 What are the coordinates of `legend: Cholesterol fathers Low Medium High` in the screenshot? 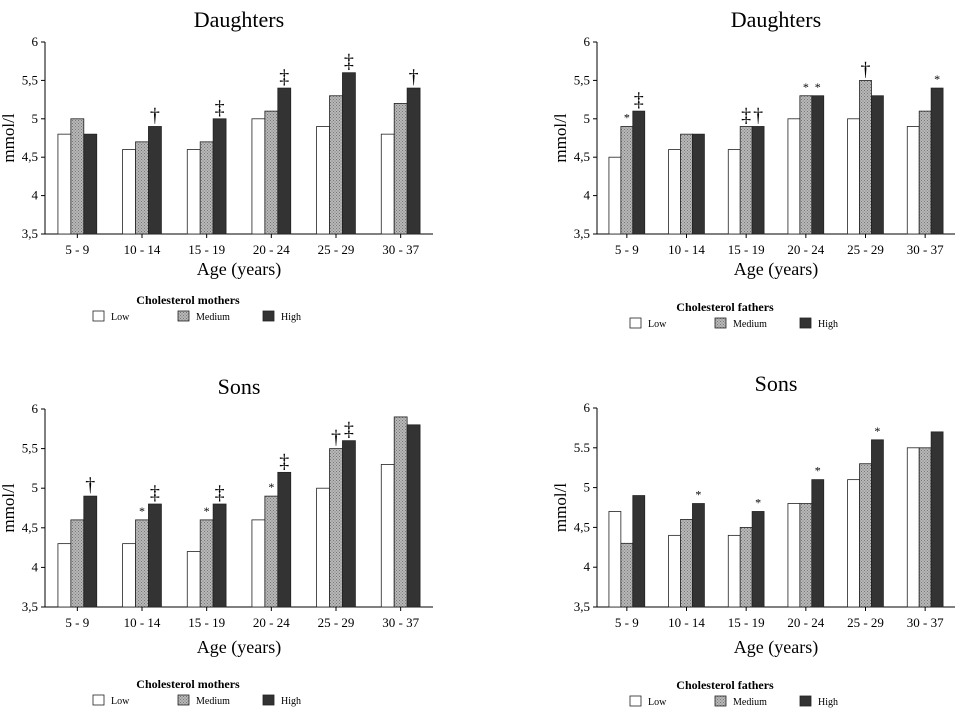 It's located at (733, 315).